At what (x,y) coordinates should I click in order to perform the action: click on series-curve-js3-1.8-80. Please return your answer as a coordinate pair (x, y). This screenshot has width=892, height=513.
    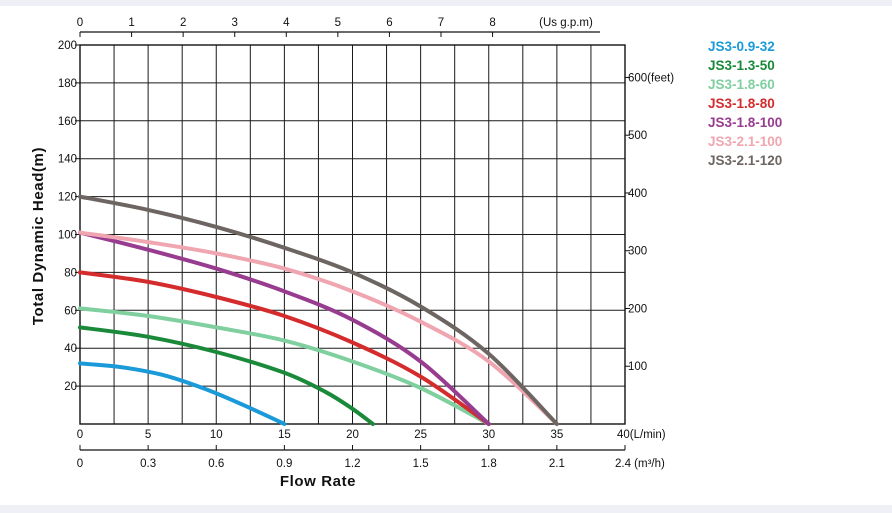
    Looking at the image, I should click on (284, 348).